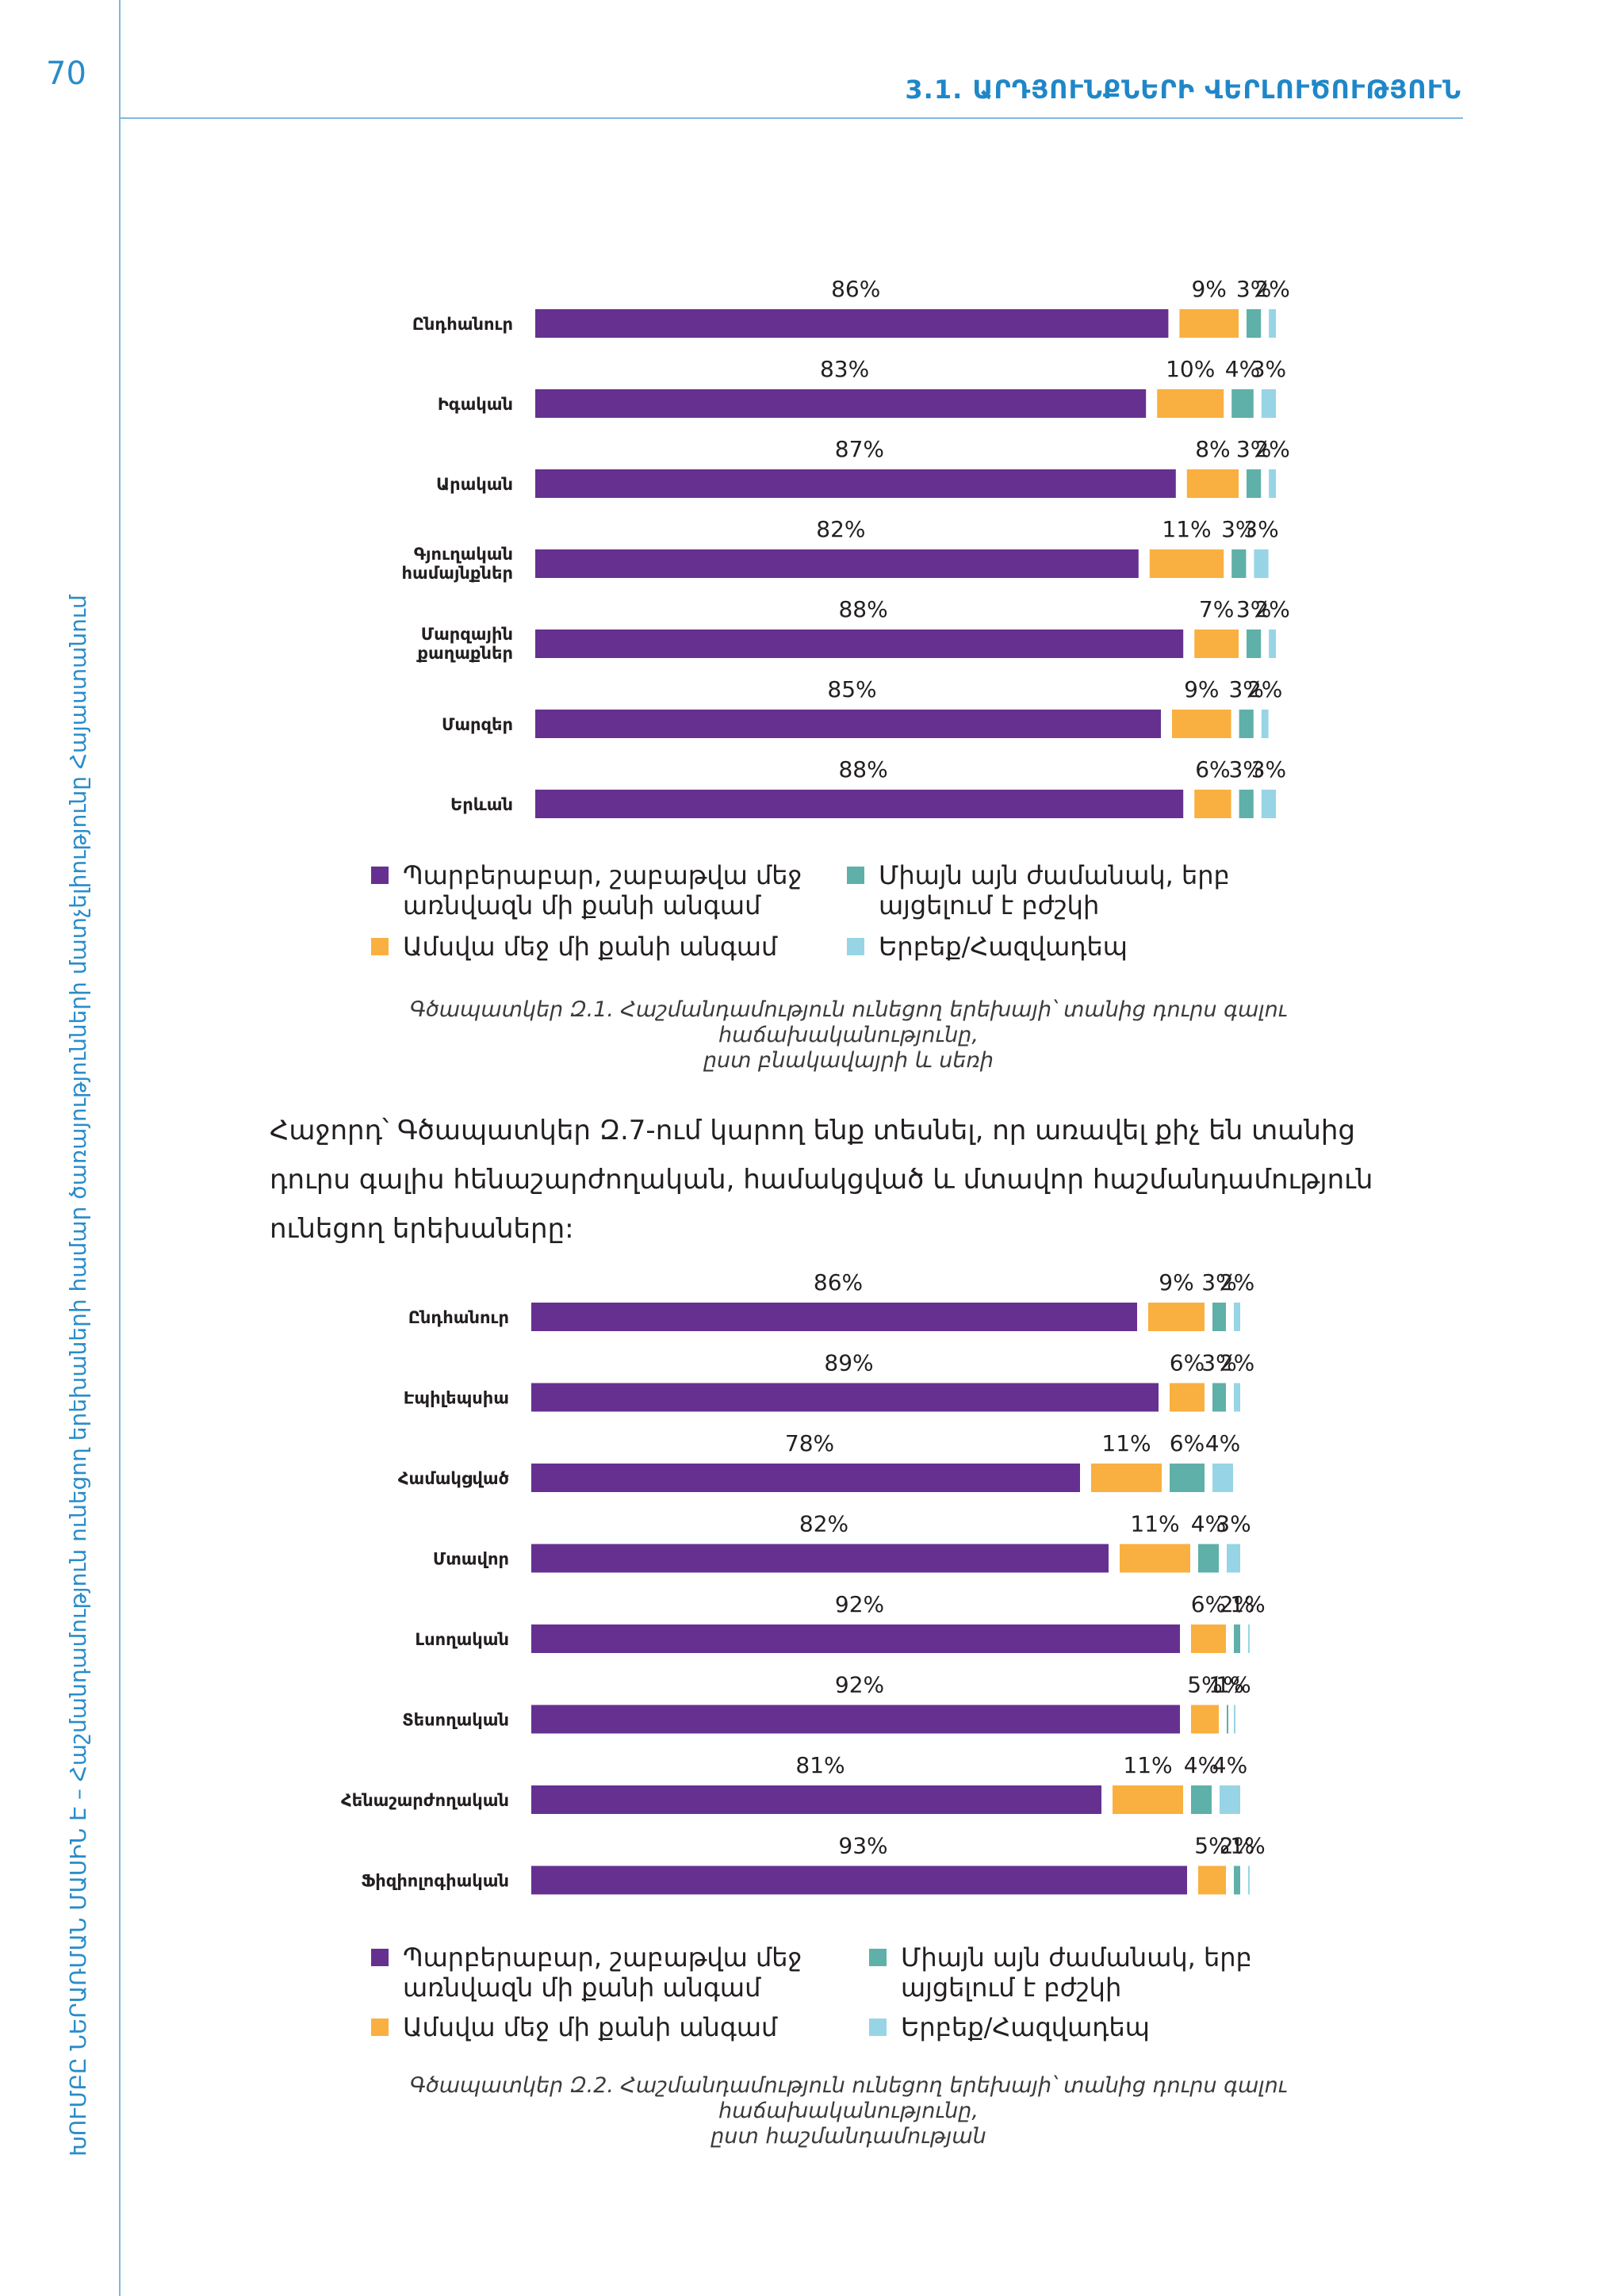 The image size is (1624, 2296). Describe the element at coordinates (1025, 2027) in the screenshot. I see `legend-2-label-never: Երբեք/Հազվադեպ` at that location.